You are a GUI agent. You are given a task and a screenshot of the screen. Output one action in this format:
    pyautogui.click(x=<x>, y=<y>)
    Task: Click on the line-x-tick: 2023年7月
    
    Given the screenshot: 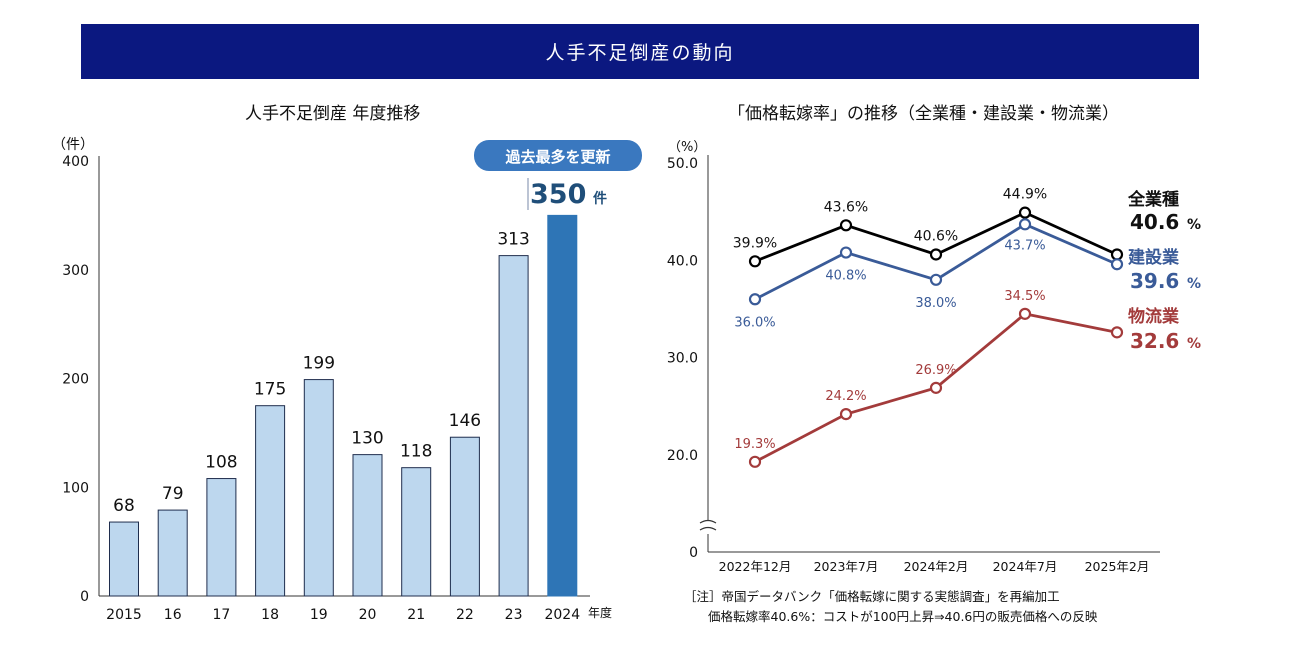 What is the action you would take?
    pyautogui.click(x=846, y=566)
    